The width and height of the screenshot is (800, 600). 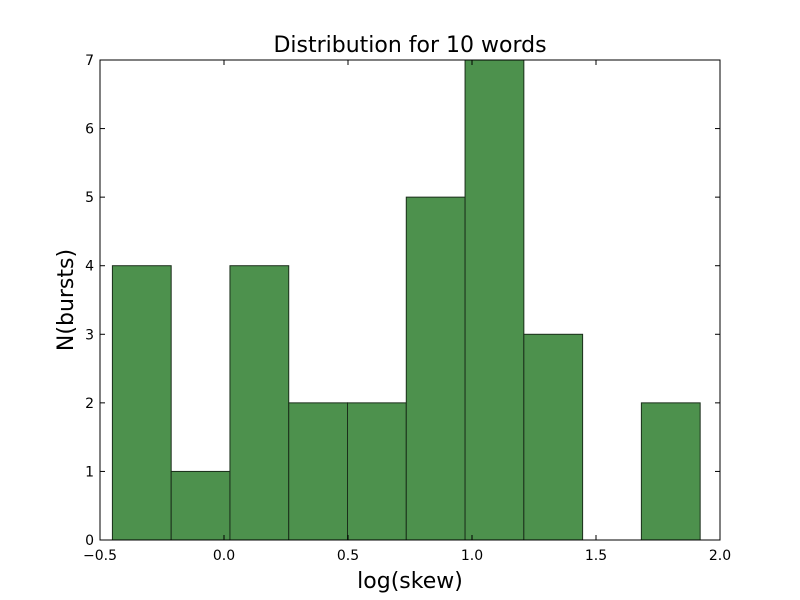 I want to click on y-tick-label: 1, so click(x=89, y=472).